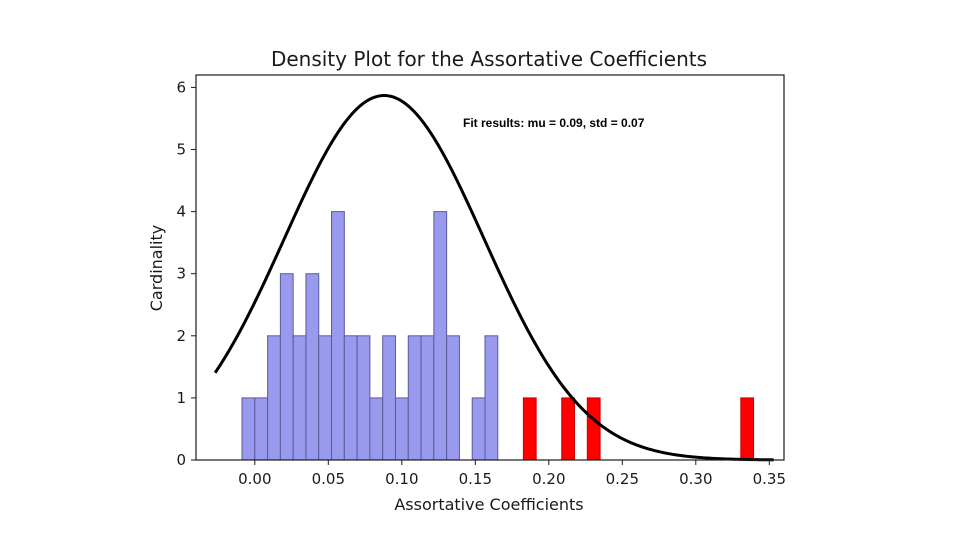 Image resolution: width=960 pixels, height=540 pixels. What do you see at coordinates (769, 479) in the screenshot?
I see `x-tick-label: 0.35` at bounding box center [769, 479].